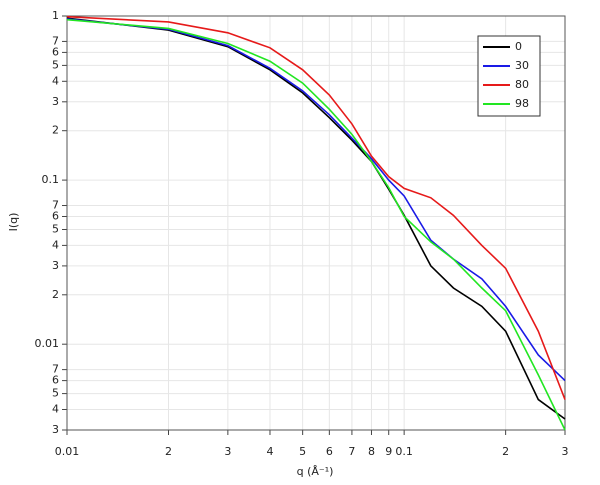 The image size is (600, 485). Describe the element at coordinates (518, 46) in the screenshot. I see `legend-label: 0` at that location.